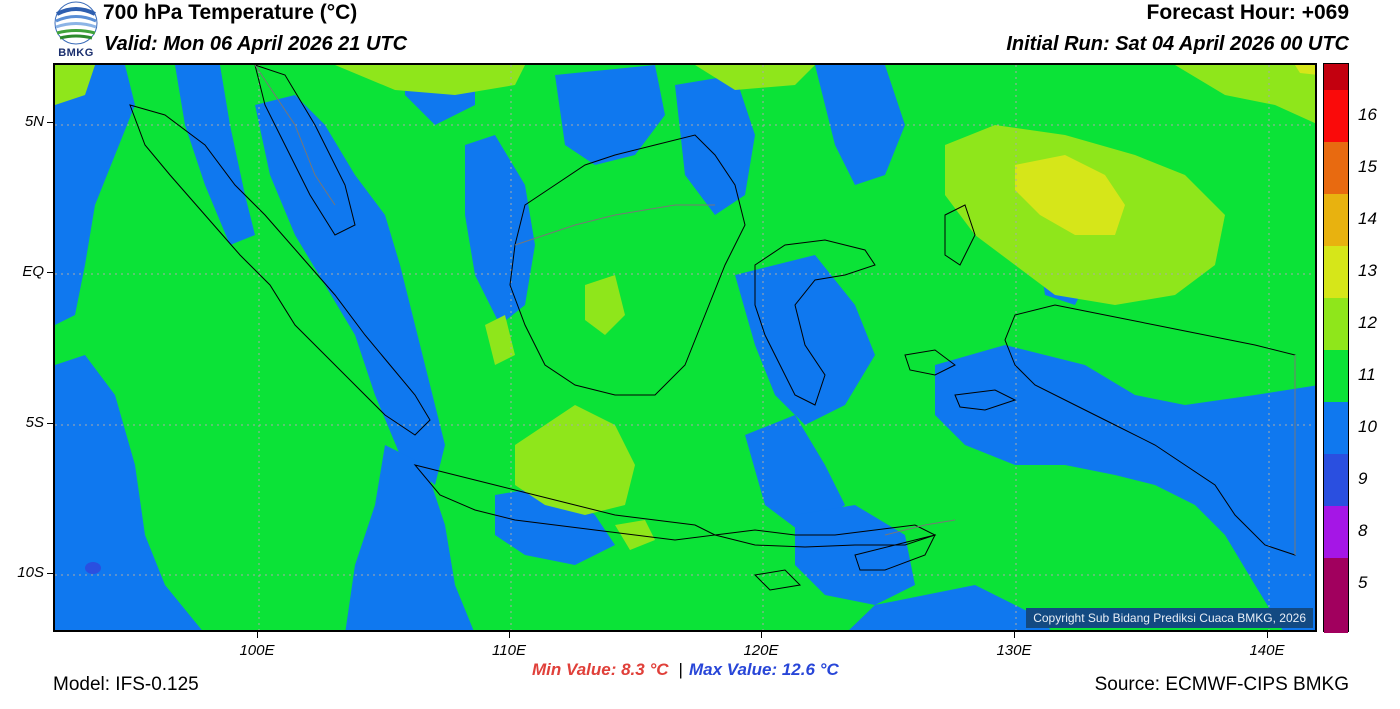 The image size is (1400, 709). I want to click on malay-peninsula-coast, so click(305, 150).